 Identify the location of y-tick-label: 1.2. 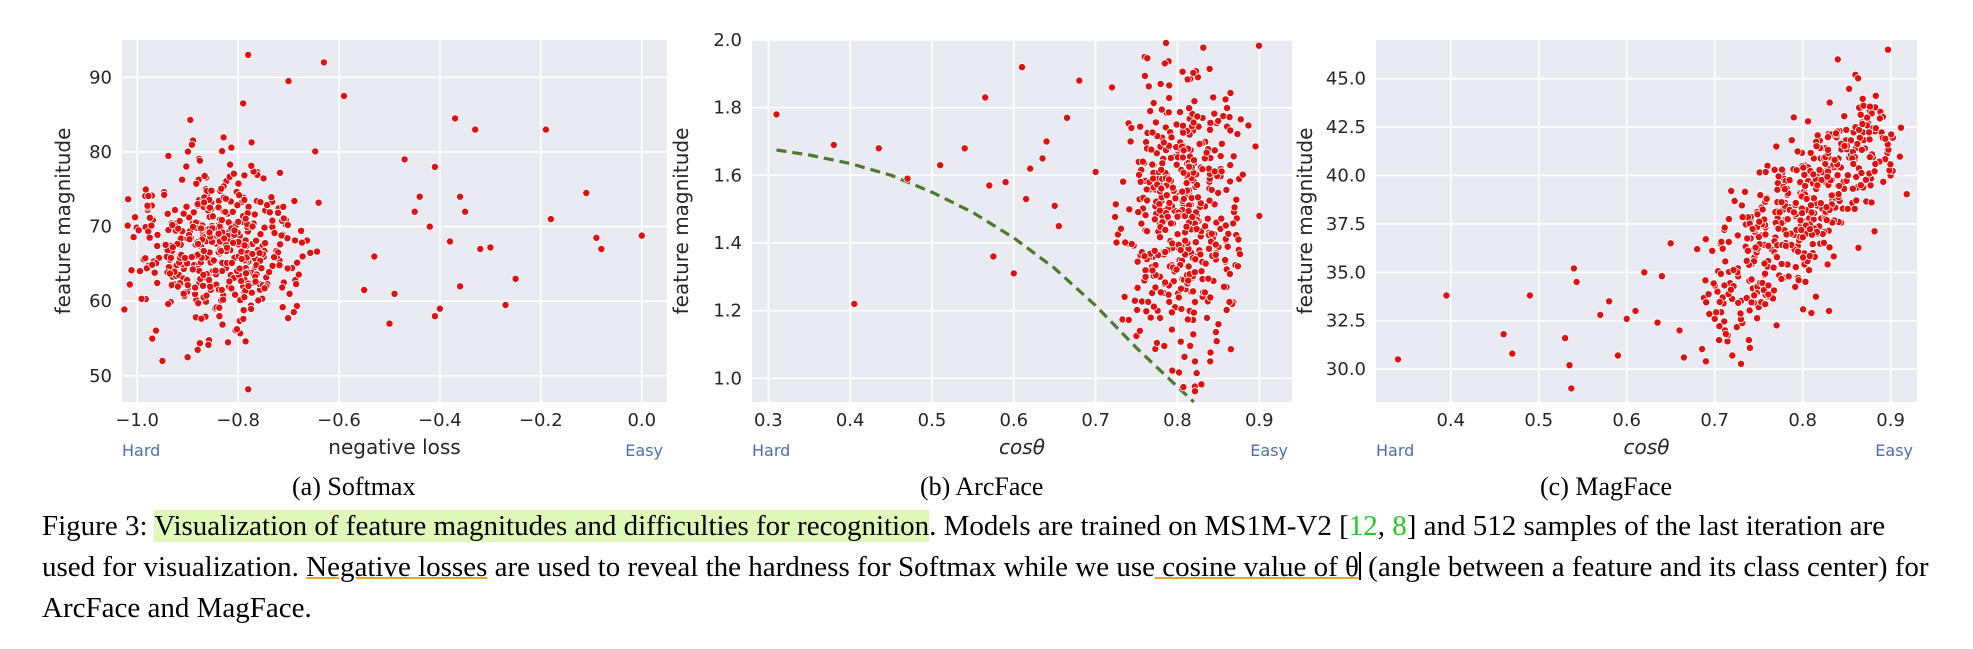
(727, 311).